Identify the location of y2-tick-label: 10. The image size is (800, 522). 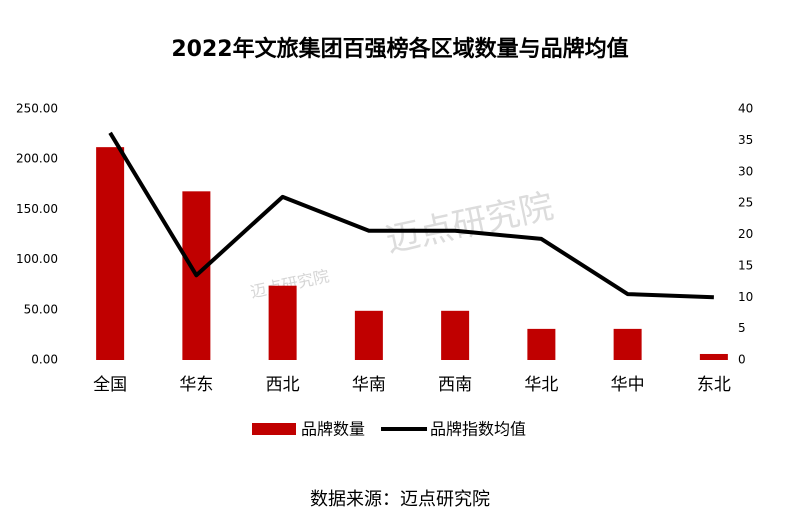
(745, 297).